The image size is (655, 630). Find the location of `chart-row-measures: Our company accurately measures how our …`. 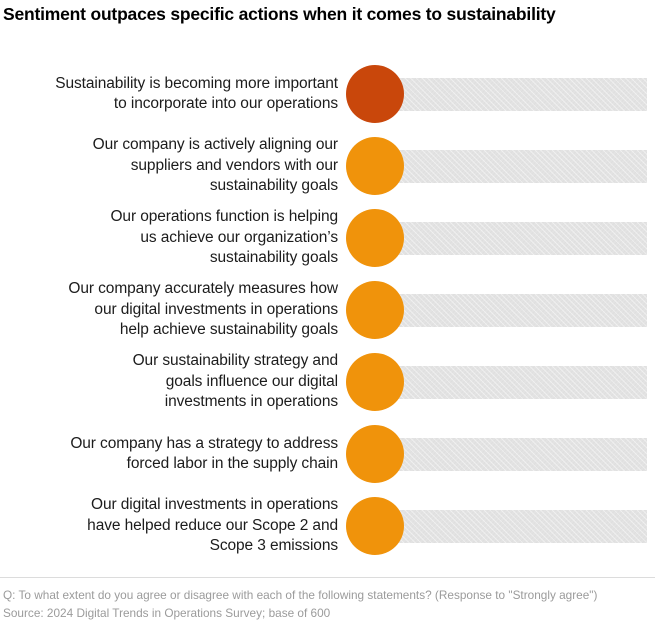

chart-row-measures: Our company accurately measures how our … is located at coordinates (327, 310).